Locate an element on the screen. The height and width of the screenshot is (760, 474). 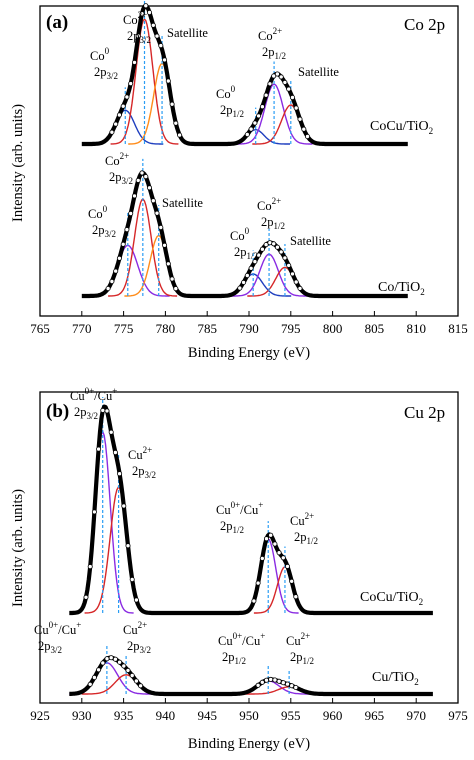
annotation-cu2-2p32-orbital: 2p3/2 is located at coordinates (144, 472).